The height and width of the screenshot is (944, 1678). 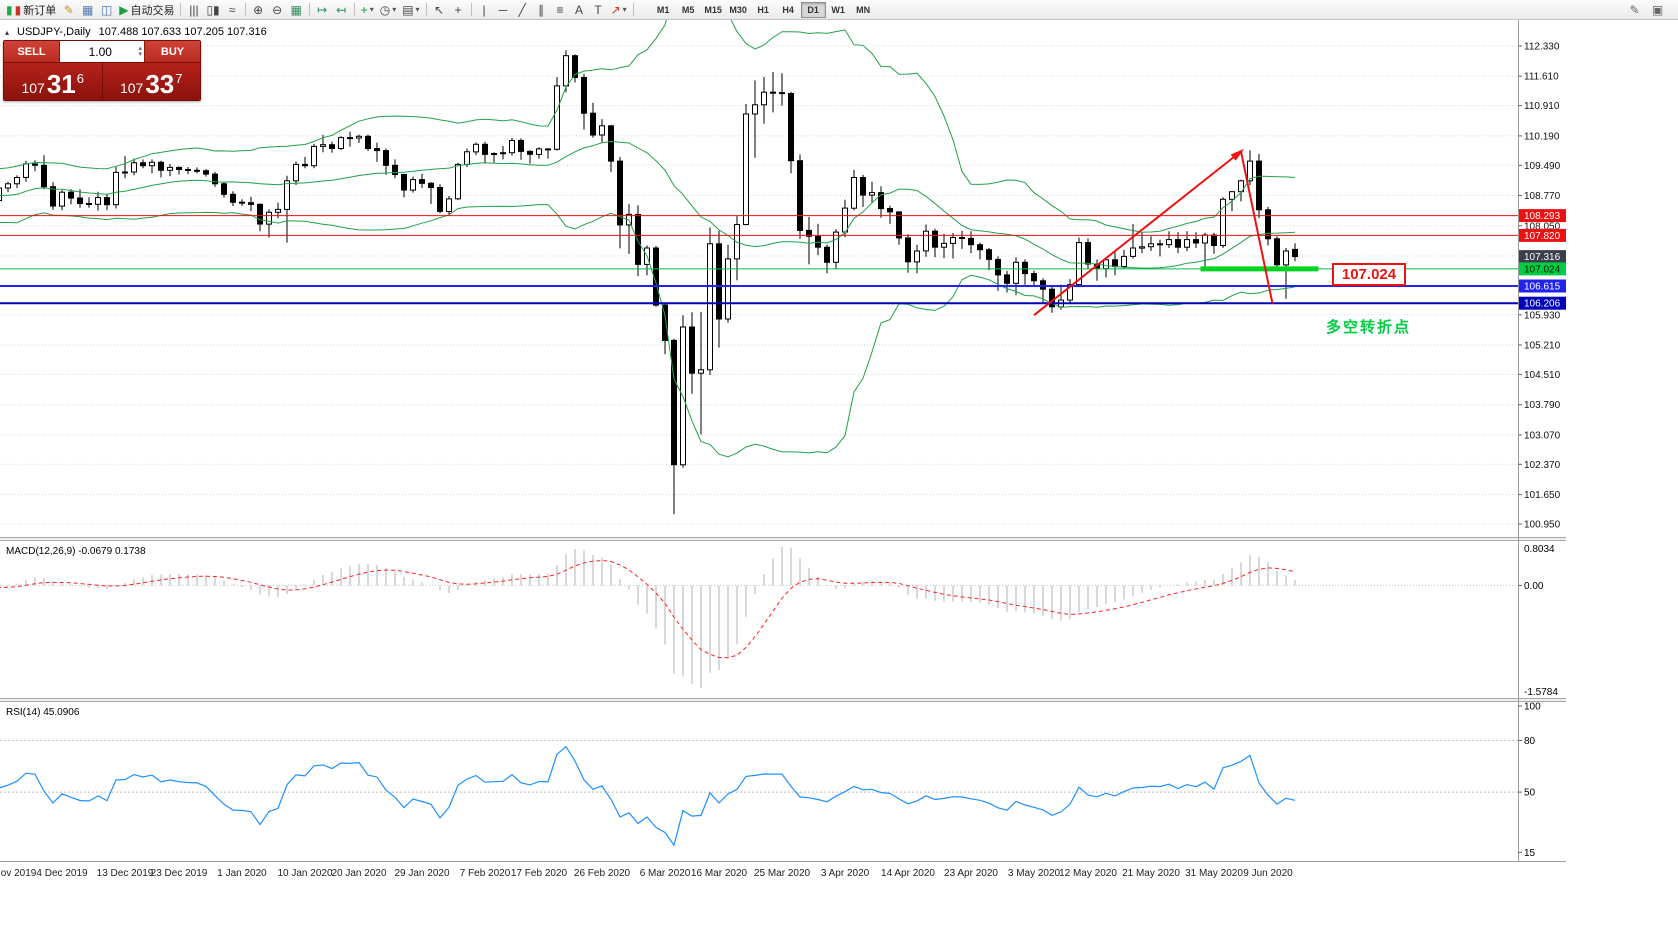 I want to click on volume-input, so click(x=100, y=51).